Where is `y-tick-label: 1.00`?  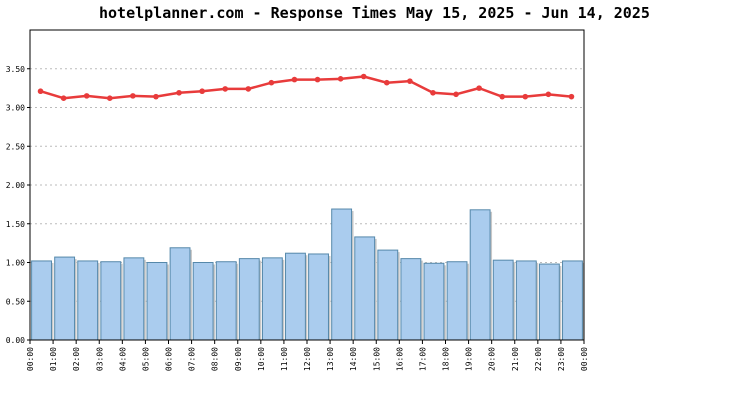
y-tick-label: 1.00 is located at coordinates (15, 263).